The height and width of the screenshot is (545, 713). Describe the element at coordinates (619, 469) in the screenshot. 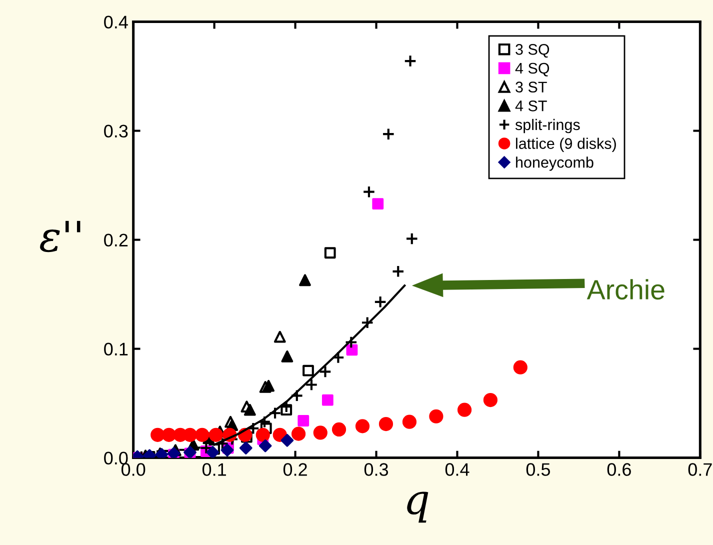

I see `x-tick-label: 0.6` at that location.